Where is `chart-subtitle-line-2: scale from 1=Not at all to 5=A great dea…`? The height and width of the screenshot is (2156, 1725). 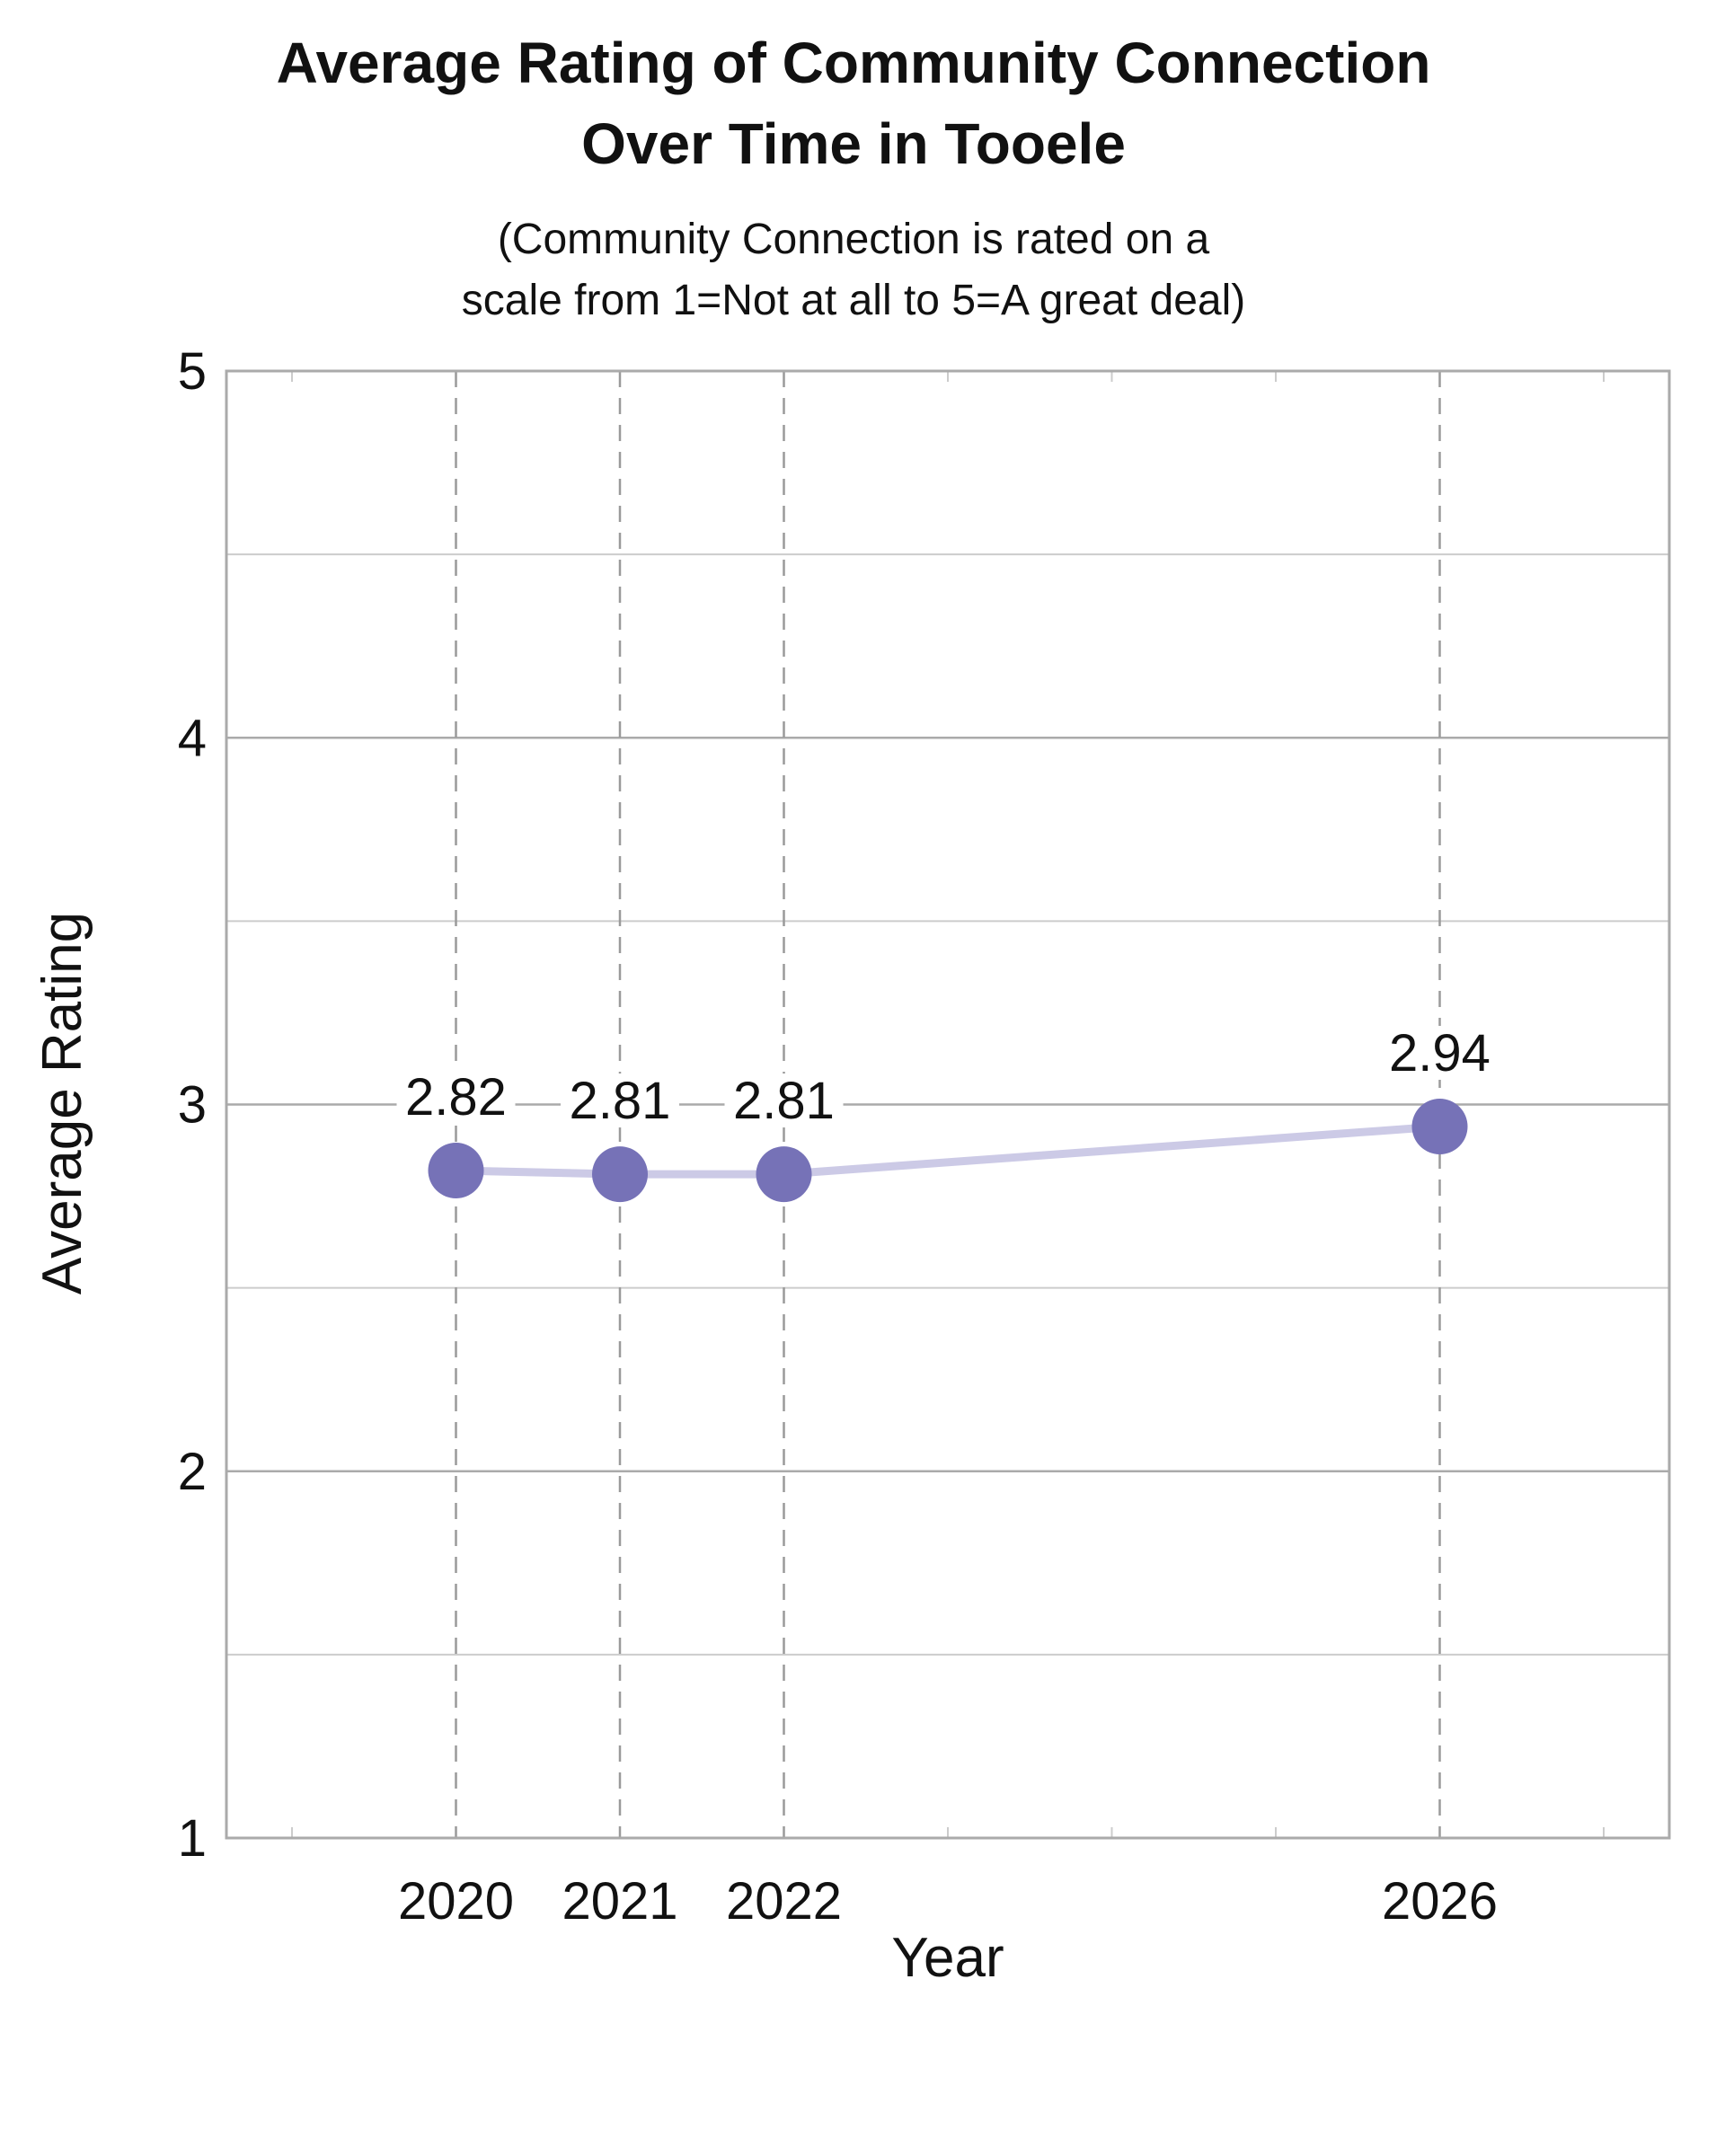
chart-subtitle-line-2: scale from 1=Not at all to 5=A great dea… is located at coordinates (853, 301).